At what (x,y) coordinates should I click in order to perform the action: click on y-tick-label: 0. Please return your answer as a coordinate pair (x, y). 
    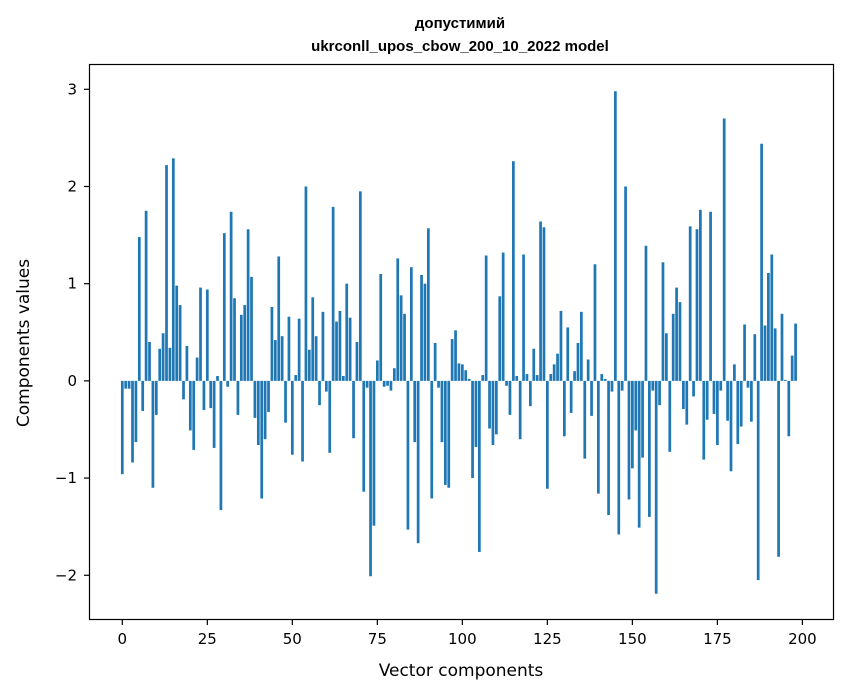
    Looking at the image, I should click on (72, 381).